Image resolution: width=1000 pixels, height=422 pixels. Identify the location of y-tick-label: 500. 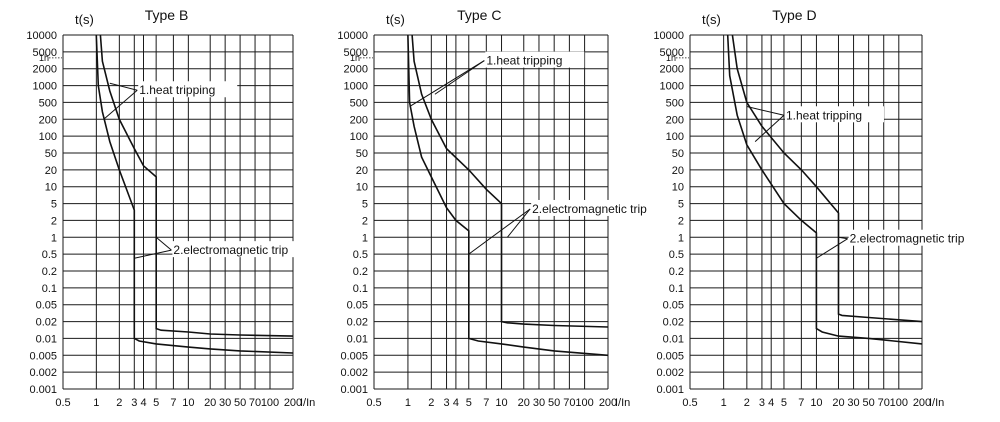
(48, 103).